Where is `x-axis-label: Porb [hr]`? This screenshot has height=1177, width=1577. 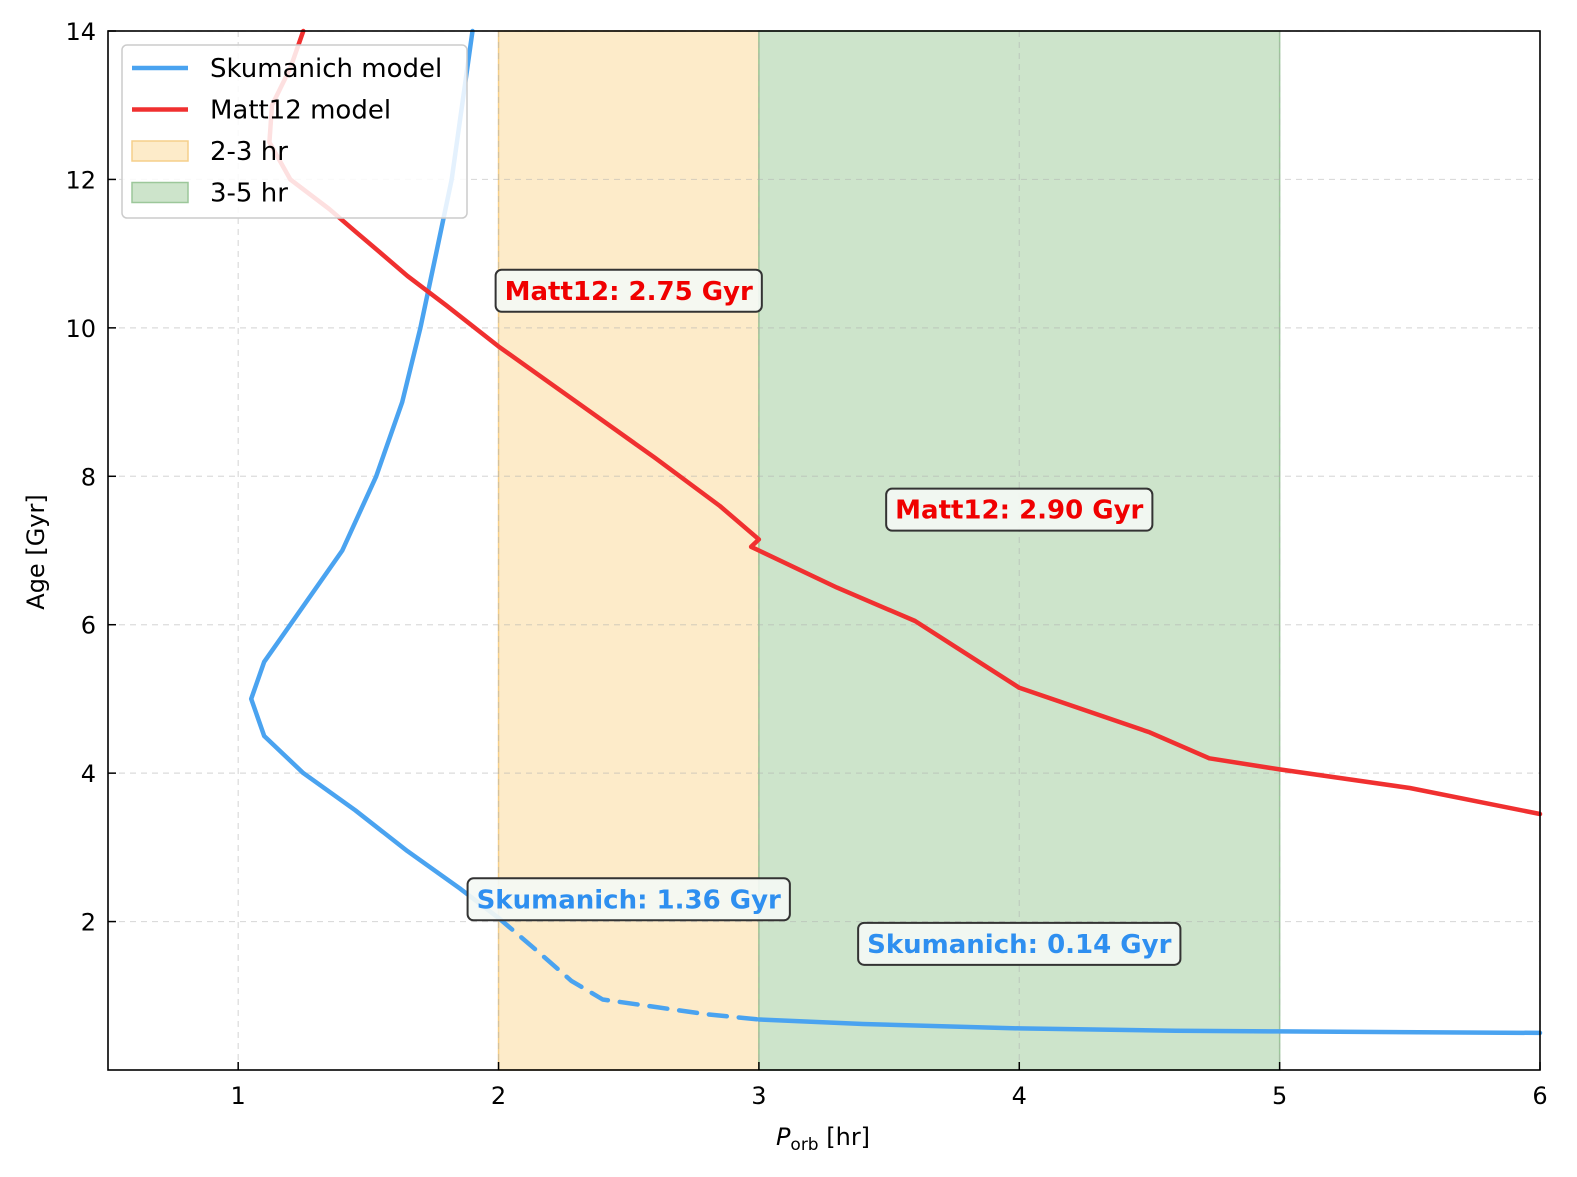 x-axis-label: Porb [hr] is located at coordinates (823, 1139).